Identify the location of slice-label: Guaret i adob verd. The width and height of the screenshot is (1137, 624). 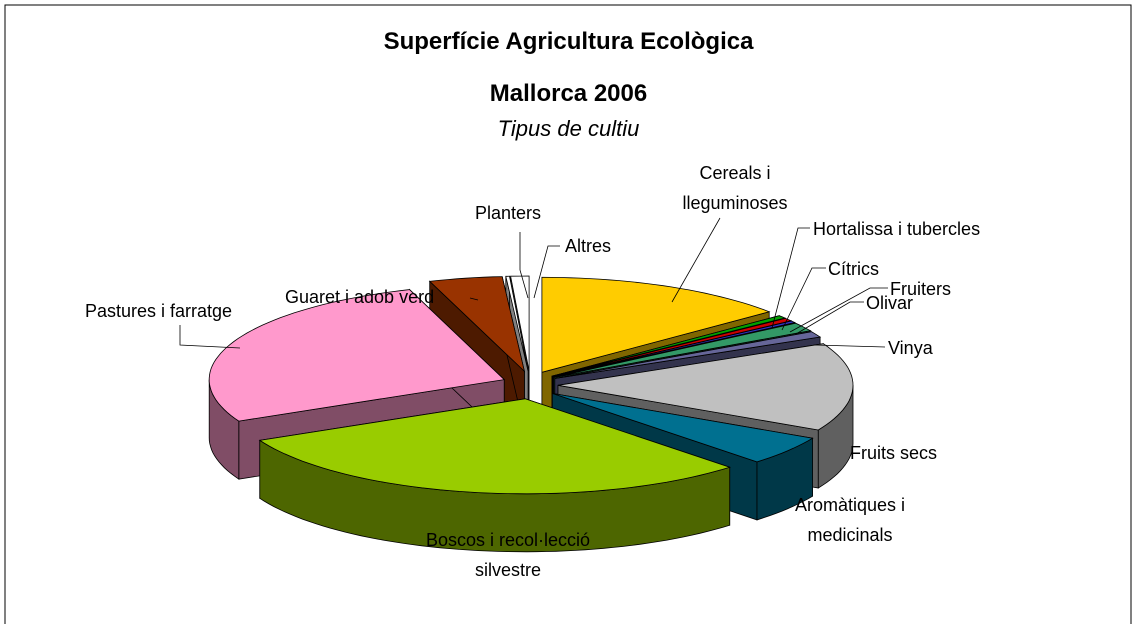
(360, 297).